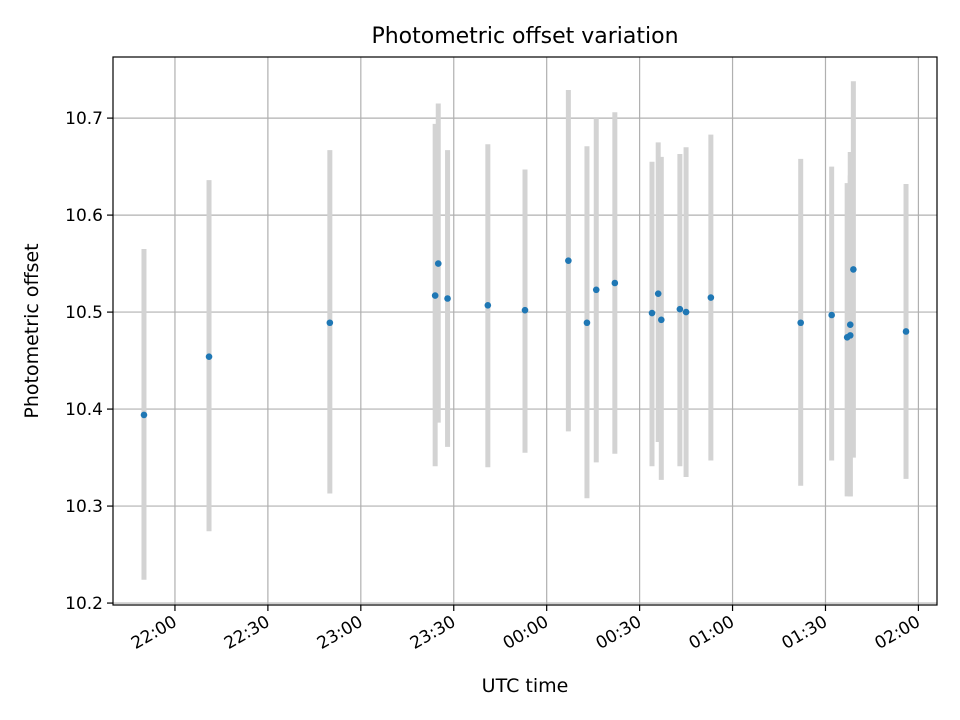 This screenshot has width=960, height=720. What do you see at coordinates (84, 410) in the screenshot?
I see `y-tick-label: 10.4` at bounding box center [84, 410].